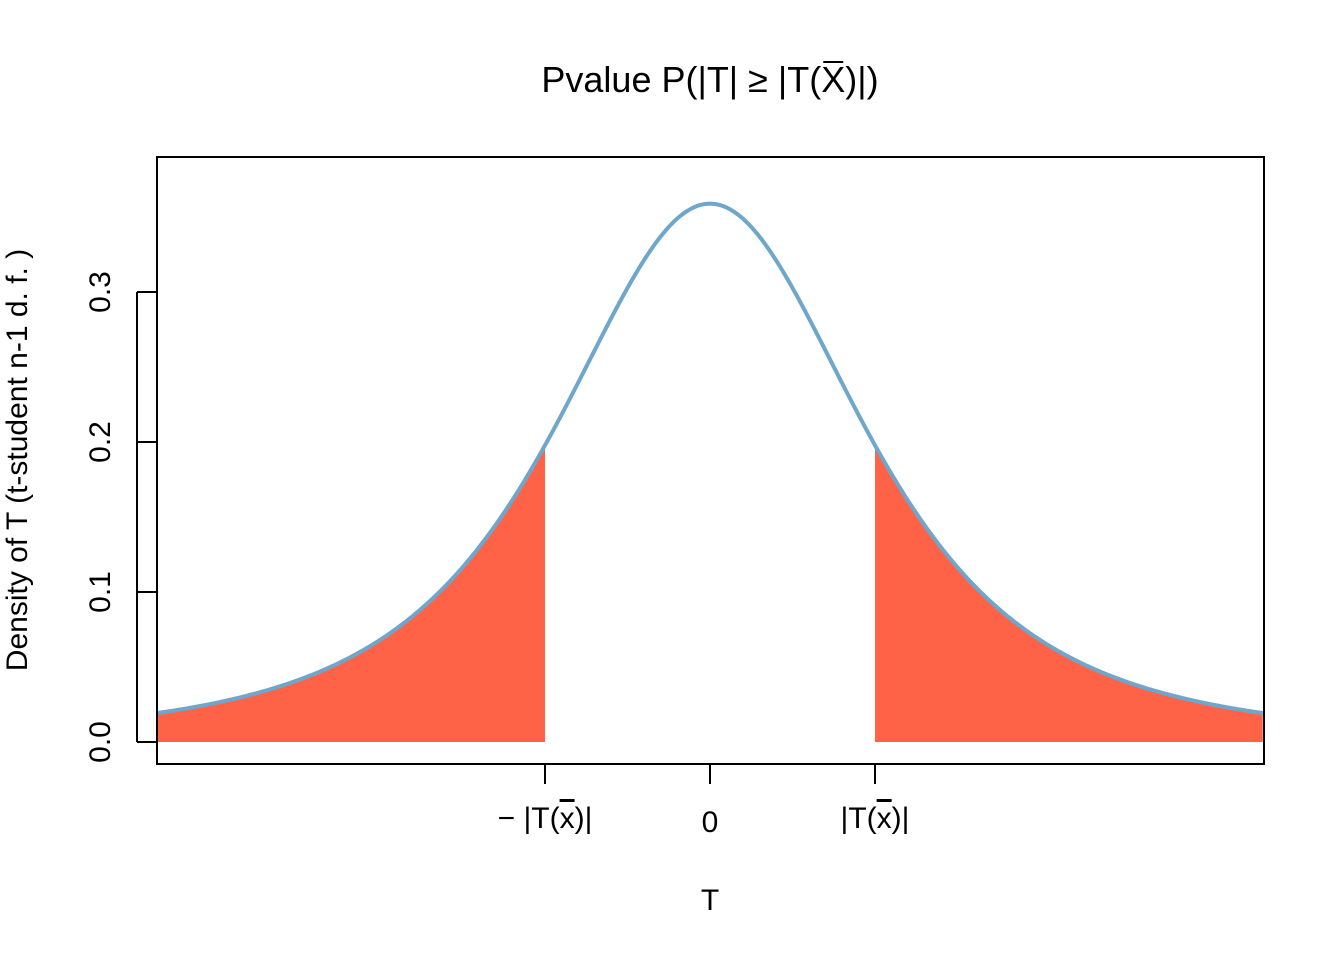  Describe the element at coordinates (704, 801) in the screenshot. I see `x-axis: − |T(x)| 0 |T(x)|` at that location.